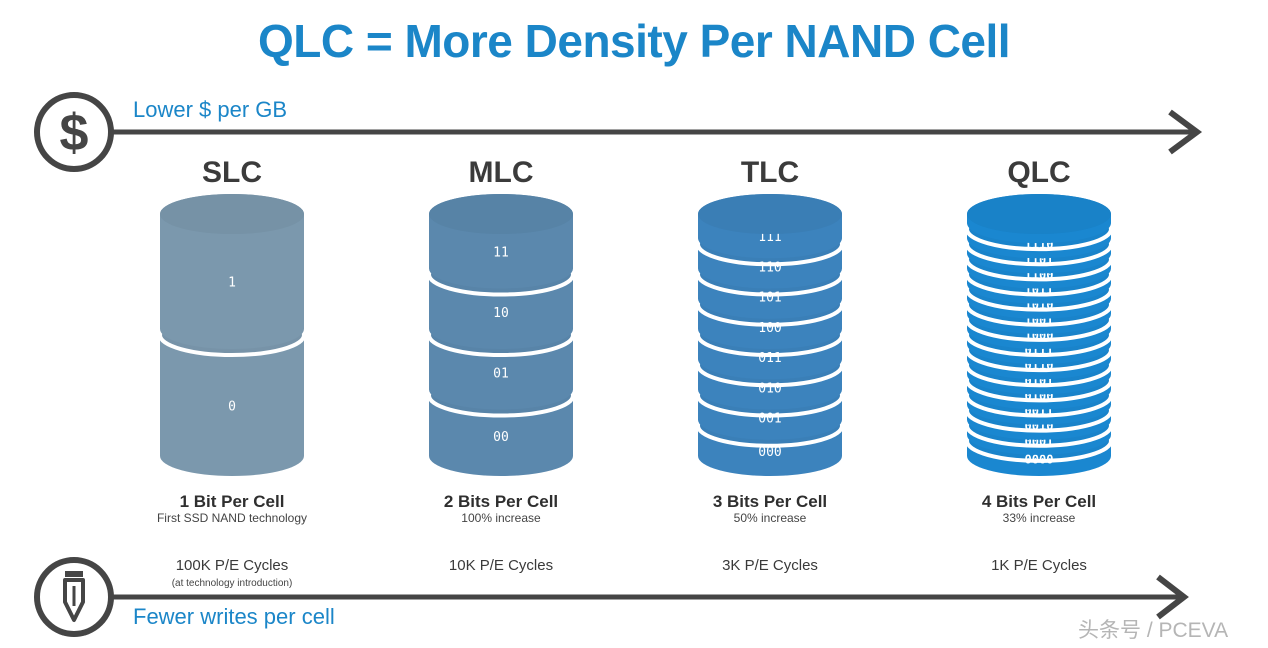  I want to click on tlc-value-label: 110, so click(769, 267).